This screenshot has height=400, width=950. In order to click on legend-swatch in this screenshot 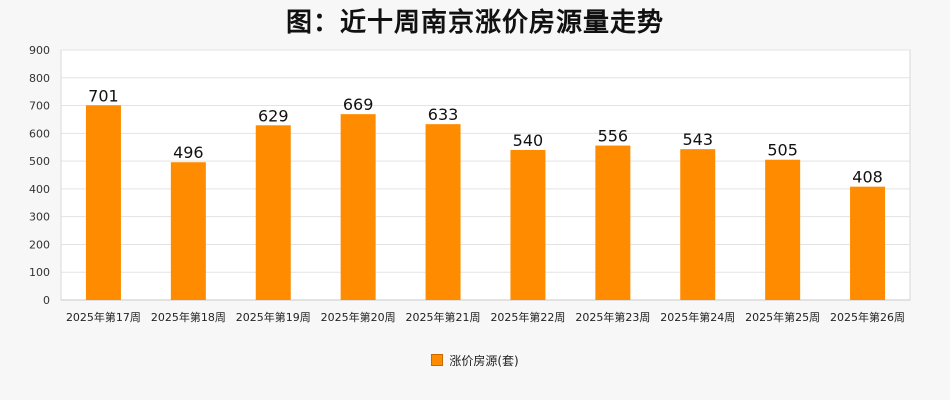, I will do `click(437, 360)`.